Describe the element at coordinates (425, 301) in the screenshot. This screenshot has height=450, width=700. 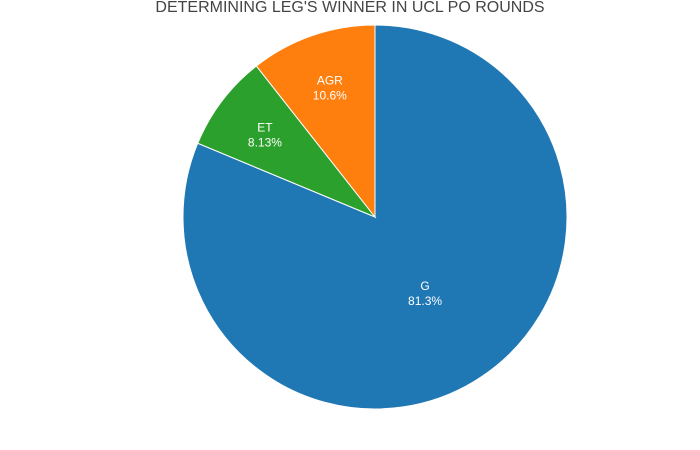
I see `slice-percent-g: 81.3%` at that location.